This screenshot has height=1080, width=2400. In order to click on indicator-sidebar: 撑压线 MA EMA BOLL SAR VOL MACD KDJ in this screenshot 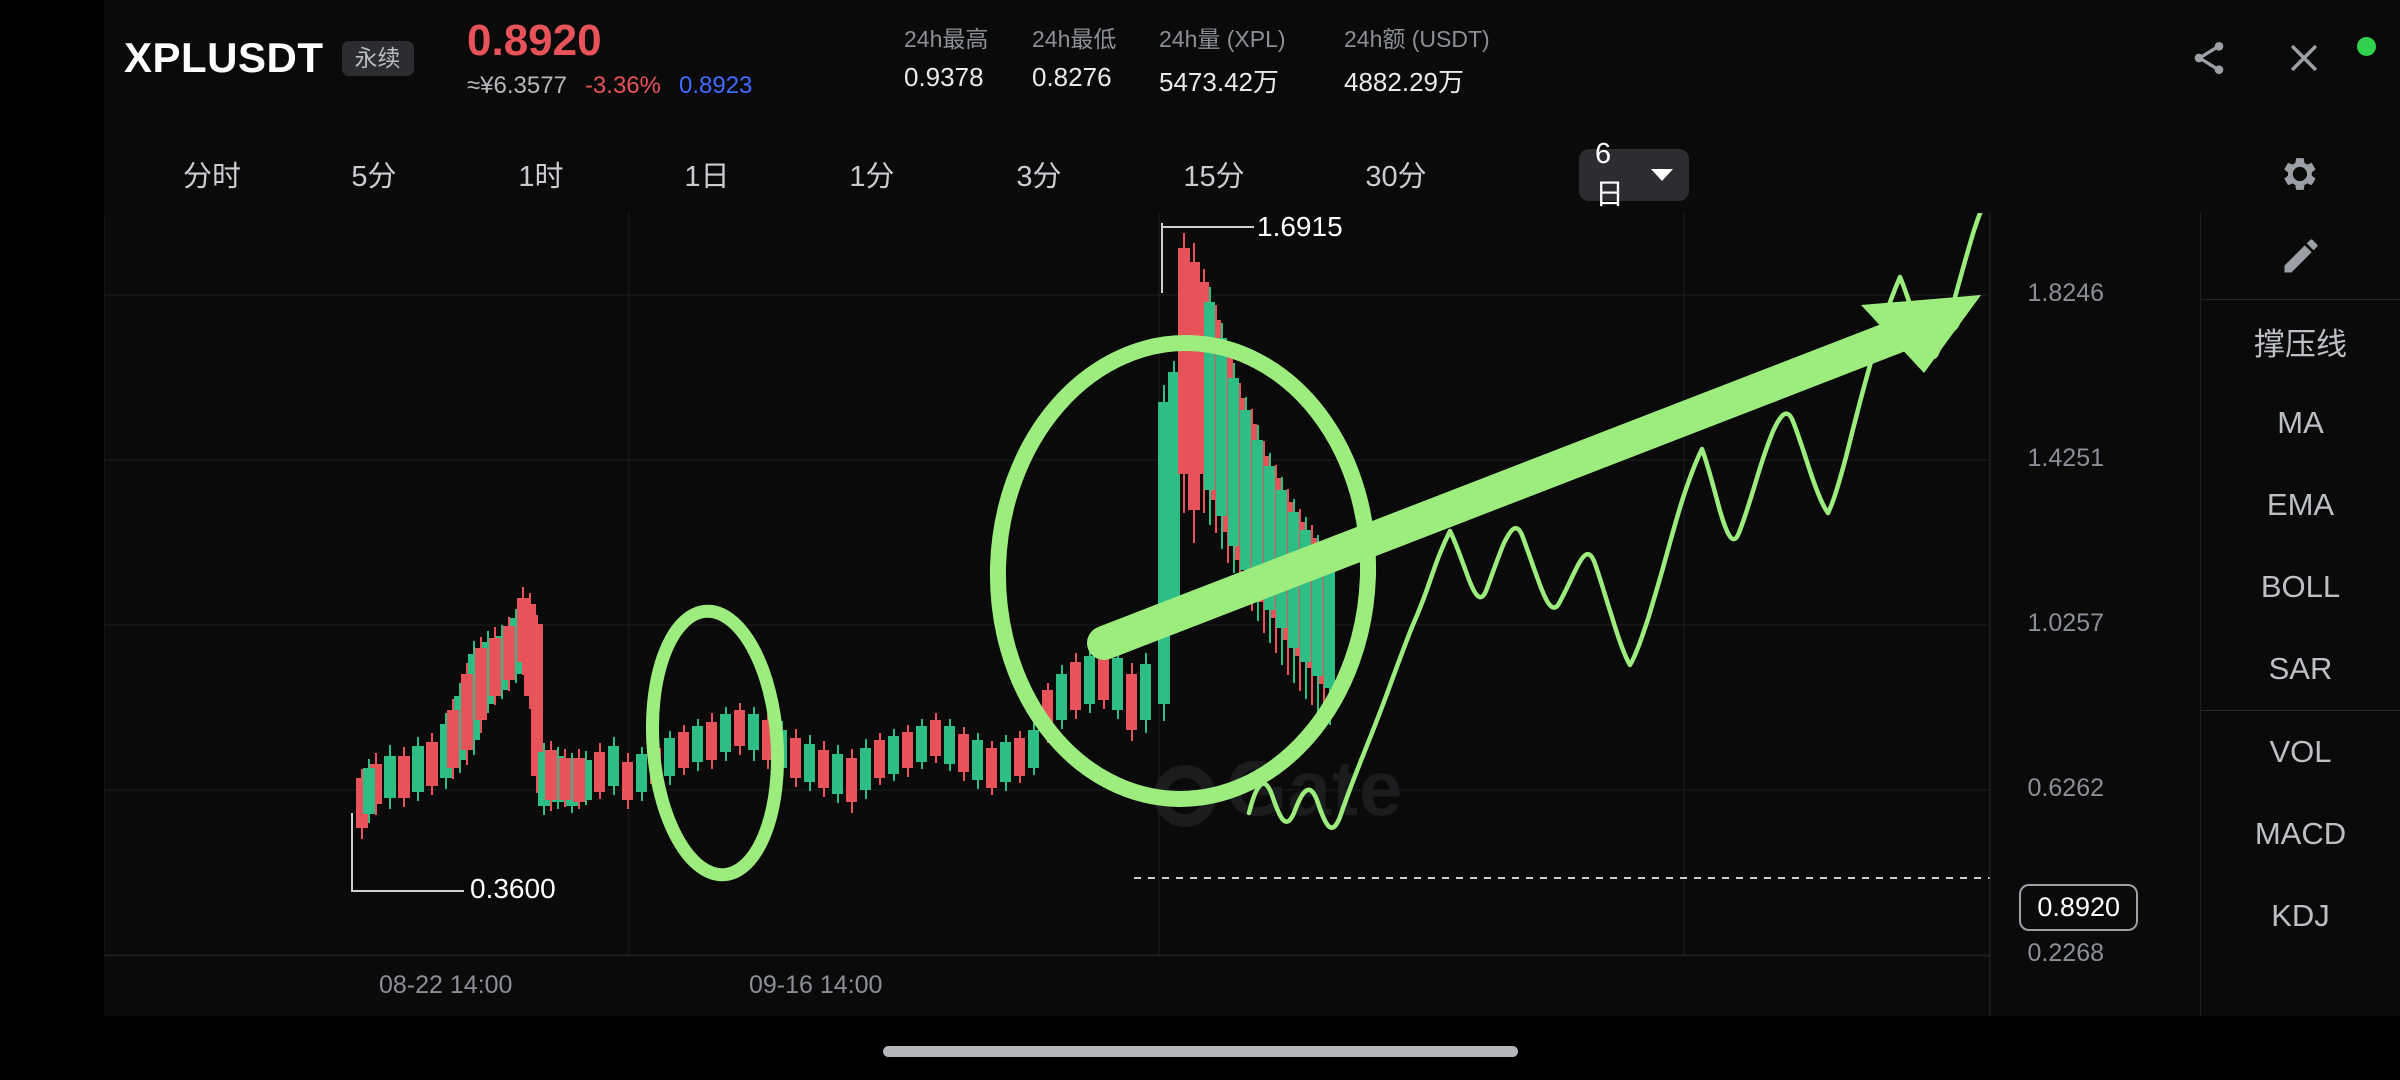, I will do `click(2300, 614)`.